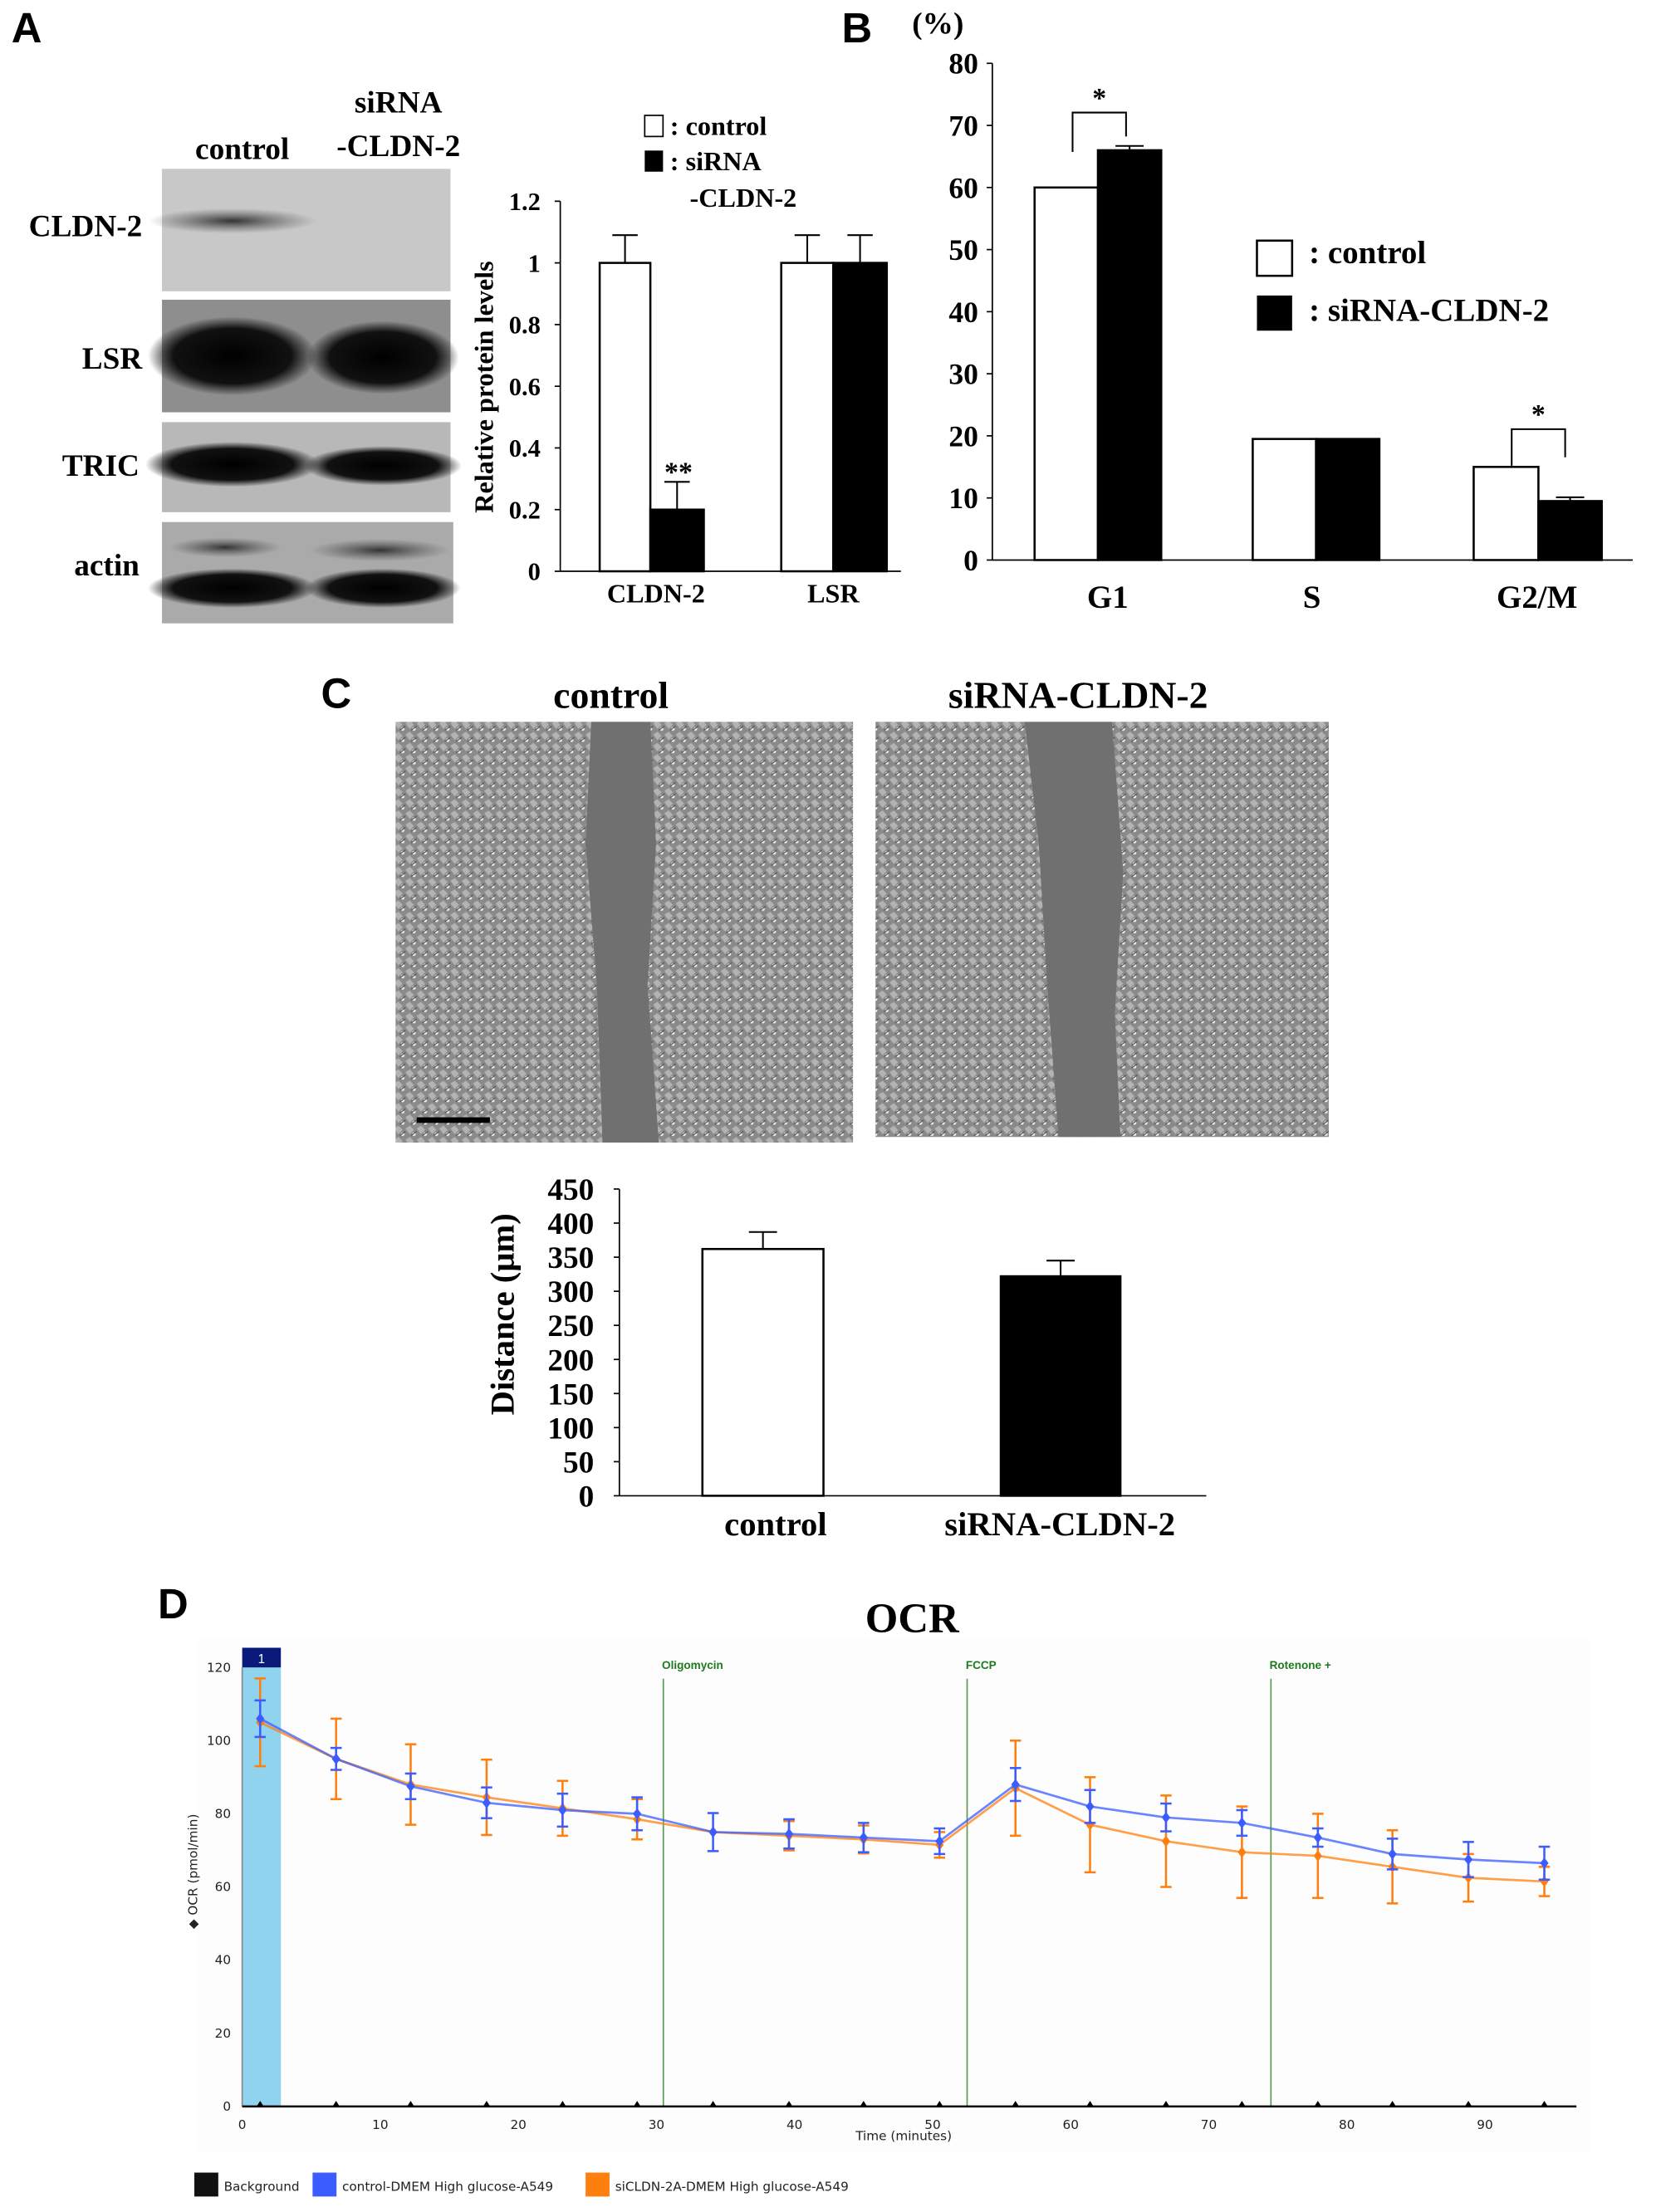 This screenshot has height=2212, width=1661. What do you see at coordinates (1108, 597) in the screenshot?
I see `x-tick-label: G1` at bounding box center [1108, 597].